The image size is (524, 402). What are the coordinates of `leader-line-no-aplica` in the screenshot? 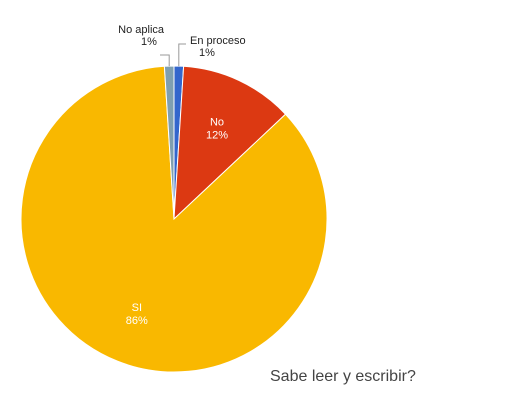 It's located at (165, 60).